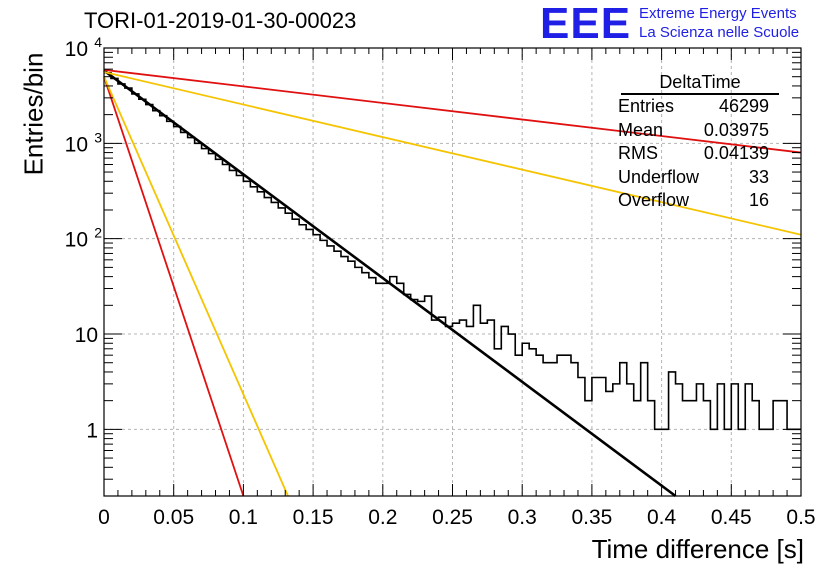  What do you see at coordinates (33, 114) in the screenshot?
I see `y-axis-label: Entries/bin` at bounding box center [33, 114].